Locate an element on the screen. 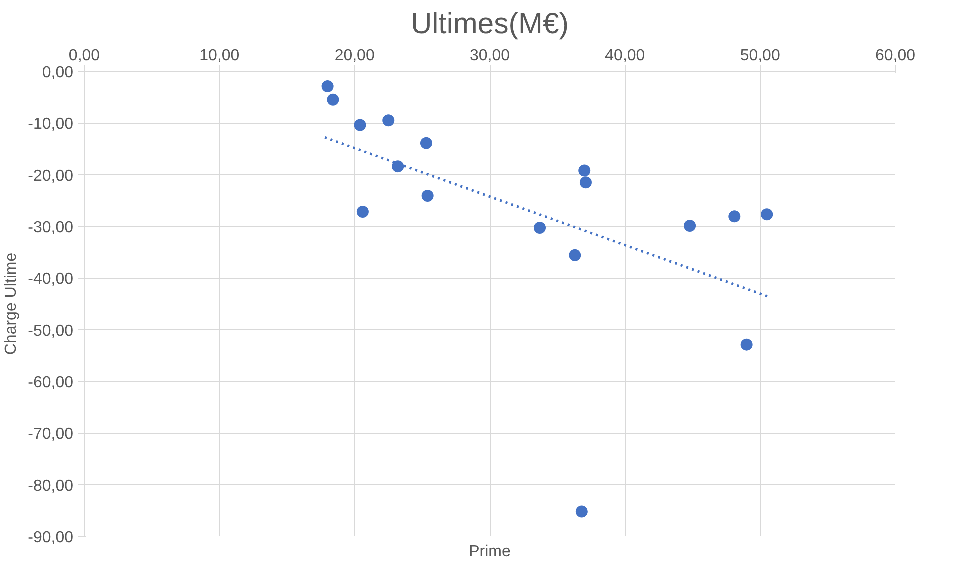 The width and height of the screenshot is (958, 583). x-tick-label: 10,00 is located at coordinates (220, 56).